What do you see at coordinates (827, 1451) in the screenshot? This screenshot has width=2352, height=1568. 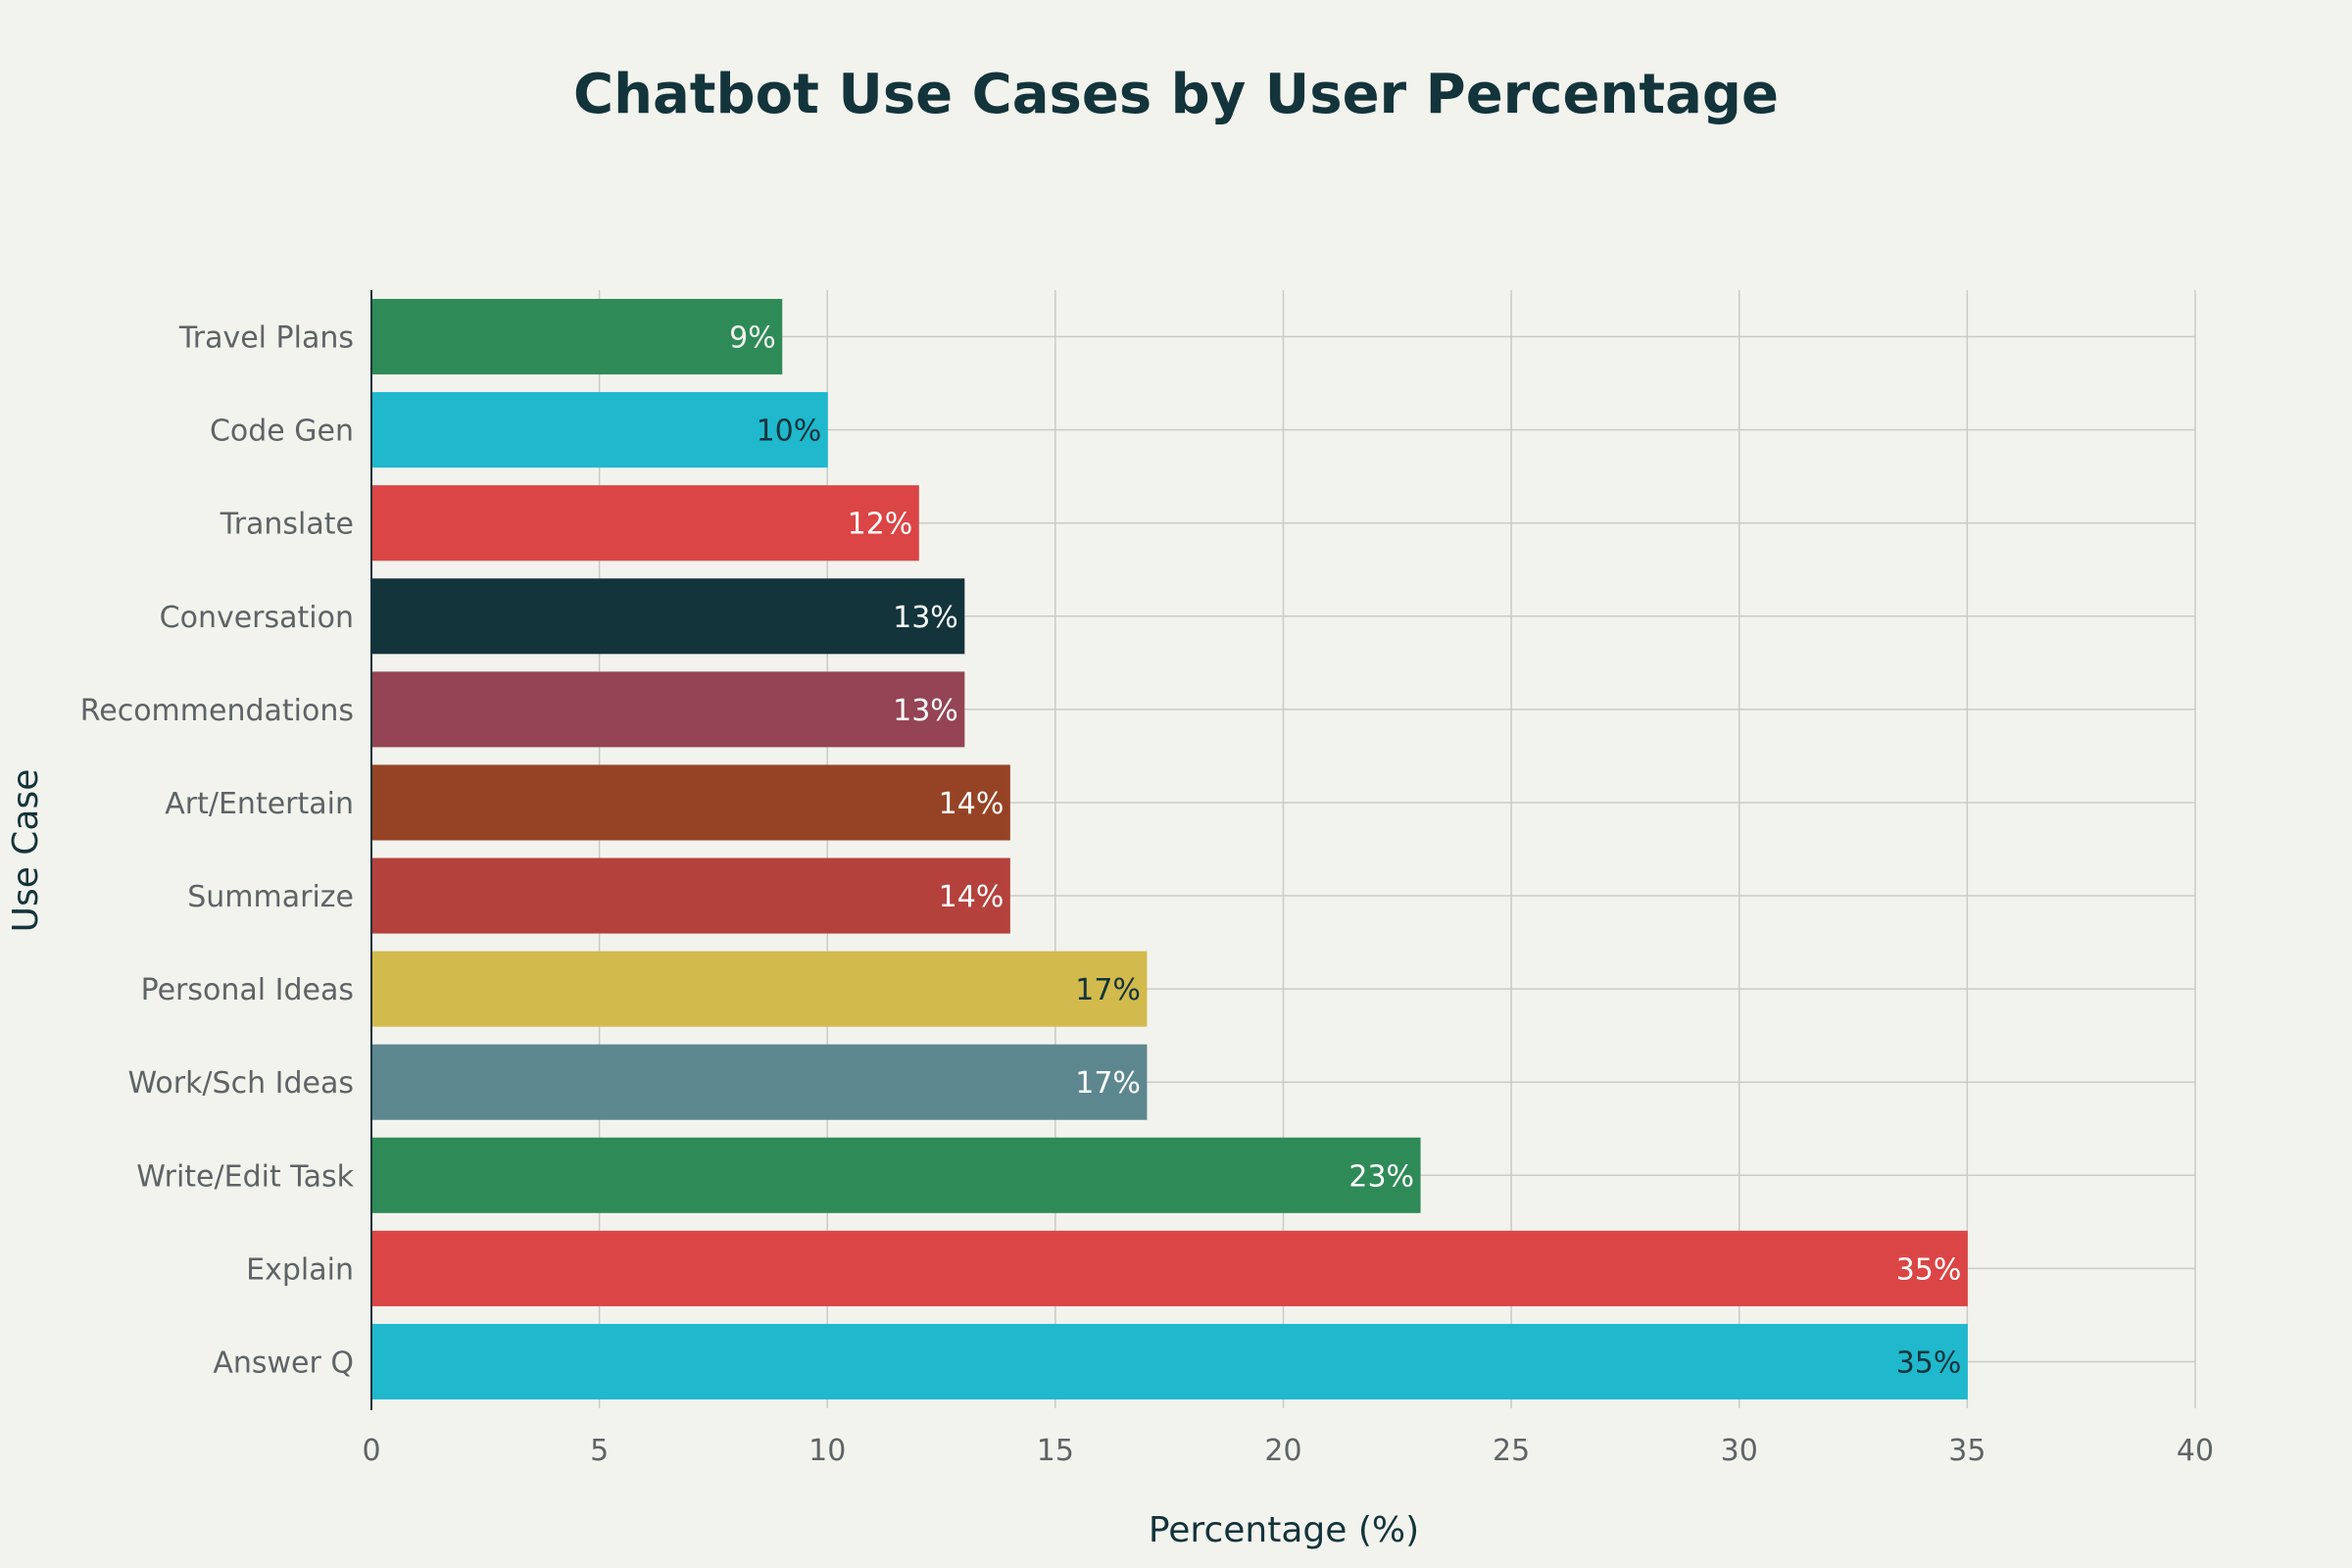 I see `x-tick-label: 10` at bounding box center [827, 1451].